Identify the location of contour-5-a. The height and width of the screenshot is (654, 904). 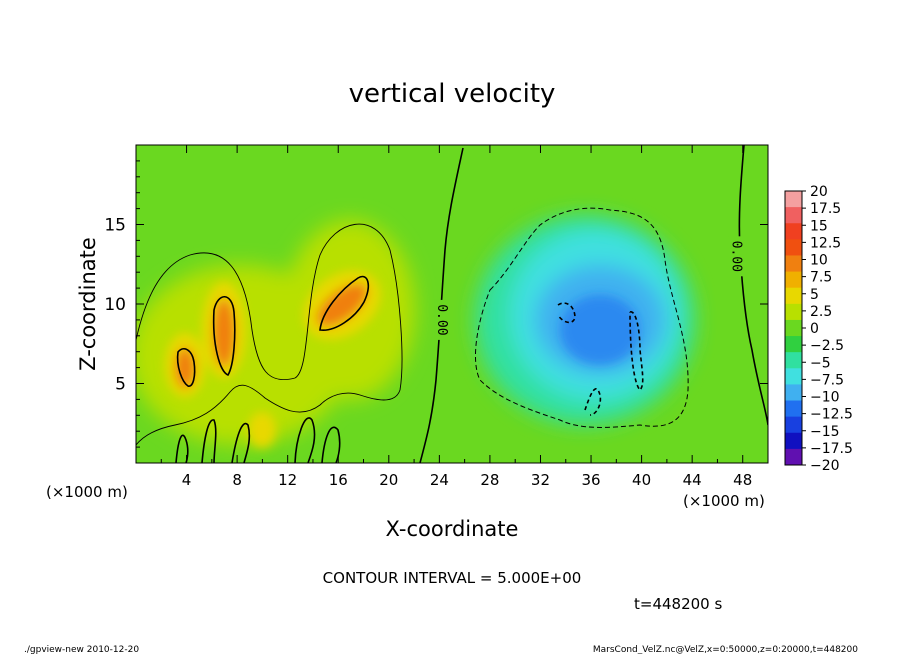
(186, 367).